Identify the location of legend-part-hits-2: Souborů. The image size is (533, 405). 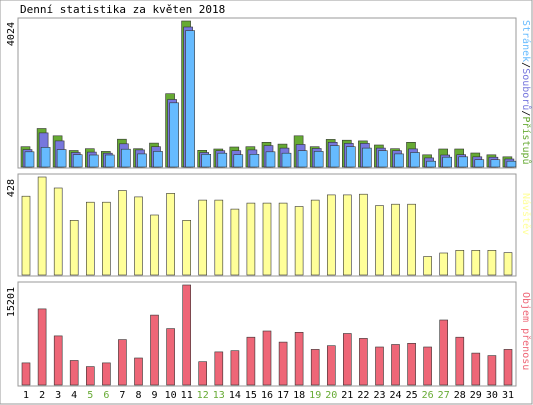
(526, 89).